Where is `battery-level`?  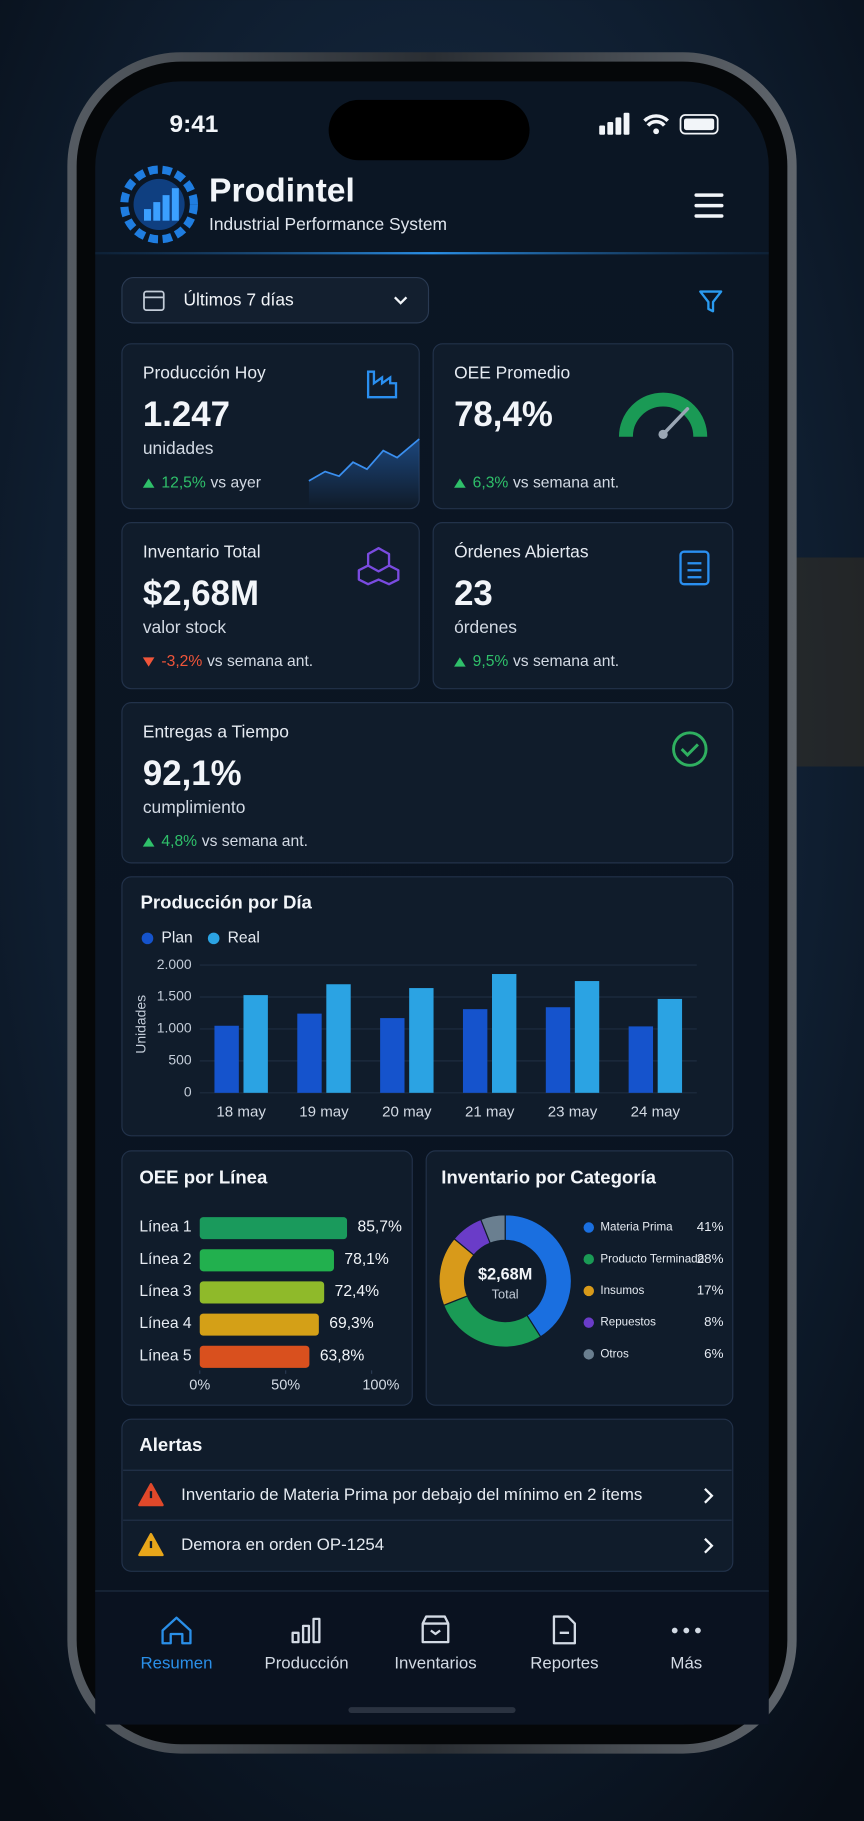
battery-level is located at coordinates (699, 124).